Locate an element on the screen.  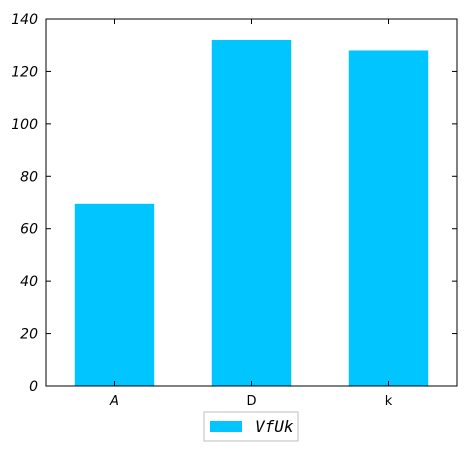
bar-A is located at coordinates (114, 294).